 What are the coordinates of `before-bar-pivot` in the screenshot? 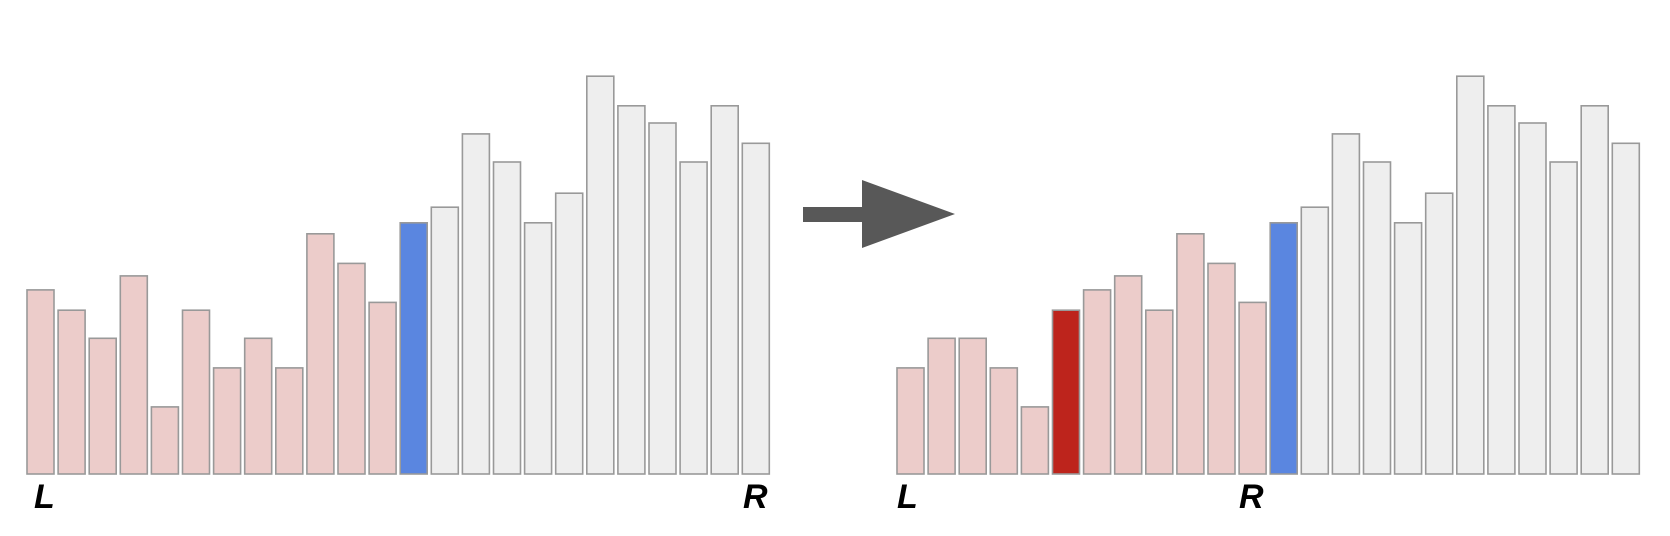 It's located at (414, 348).